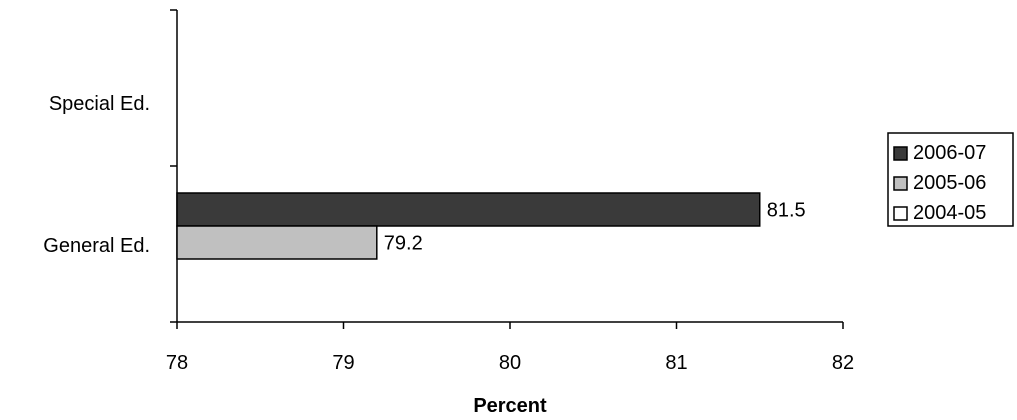  Describe the element at coordinates (949, 183) in the screenshot. I see `legend-label: 2005-06` at that location.